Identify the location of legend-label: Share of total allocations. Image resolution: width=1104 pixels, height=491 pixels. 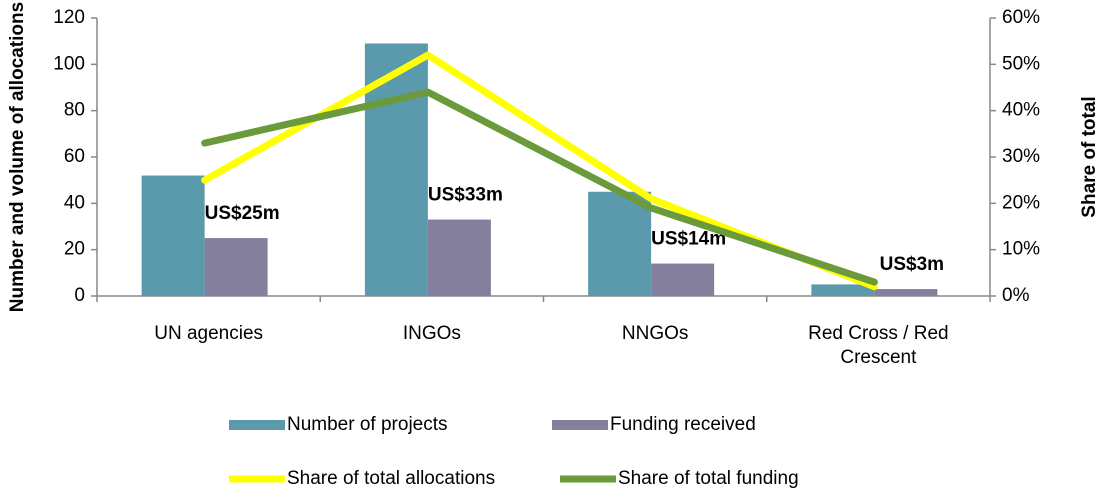
(391, 478).